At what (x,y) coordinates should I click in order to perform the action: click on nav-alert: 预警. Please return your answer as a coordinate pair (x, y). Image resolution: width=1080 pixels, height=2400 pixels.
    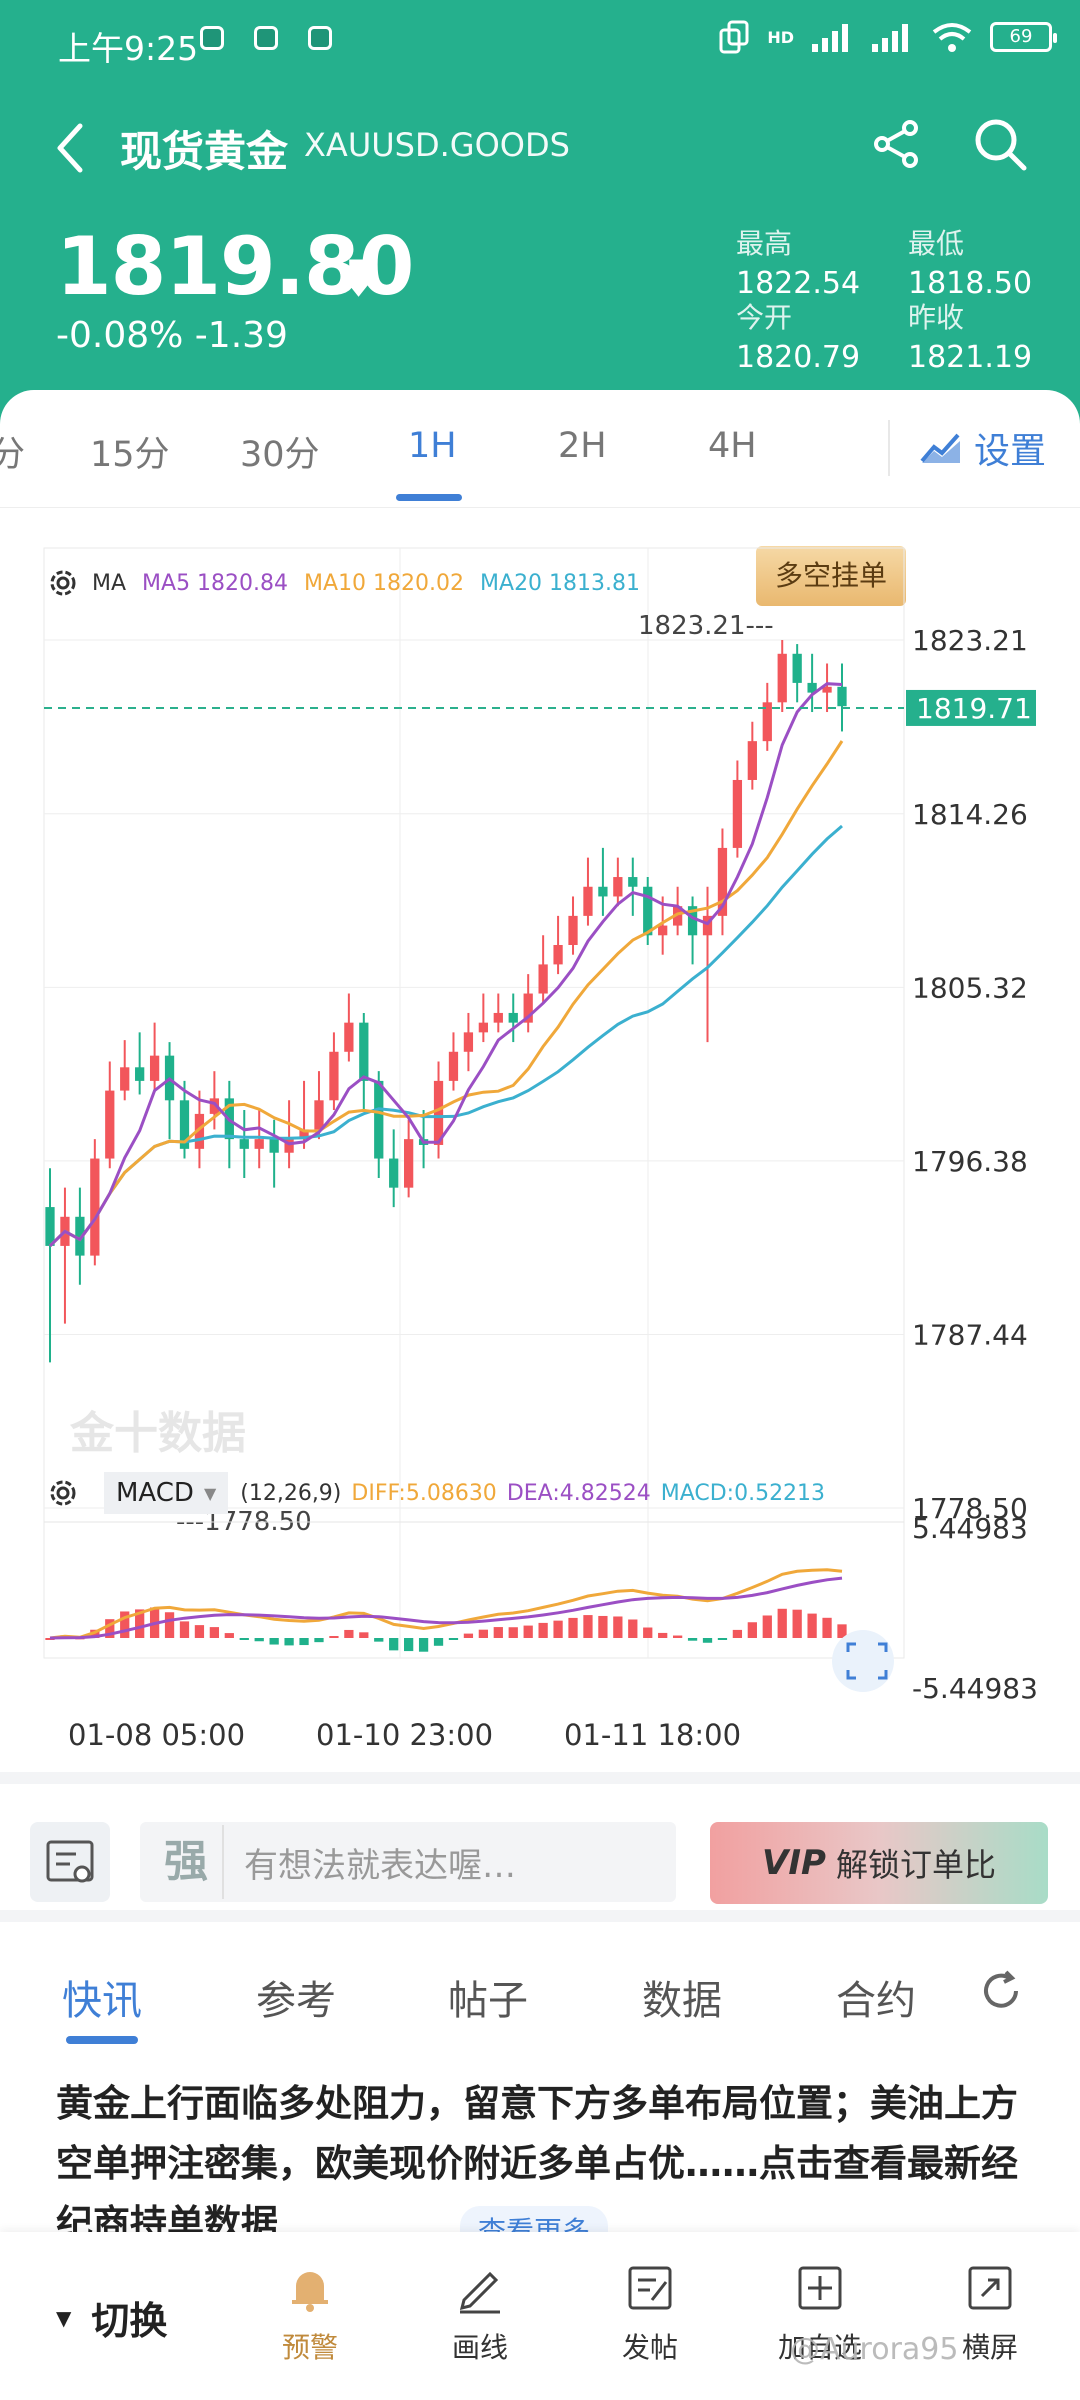
    Looking at the image, I should click on (310, 2313).